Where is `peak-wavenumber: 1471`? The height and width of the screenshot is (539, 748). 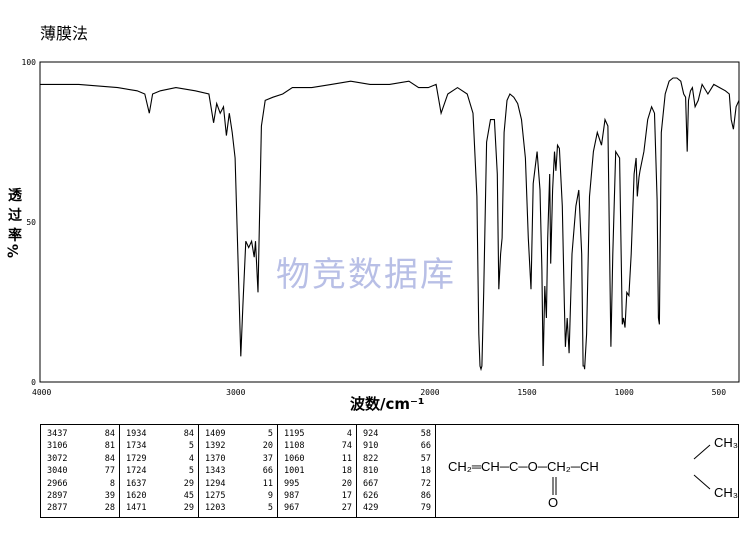 peak-wavenumber: 1471 is located at coordinates (136, 508).